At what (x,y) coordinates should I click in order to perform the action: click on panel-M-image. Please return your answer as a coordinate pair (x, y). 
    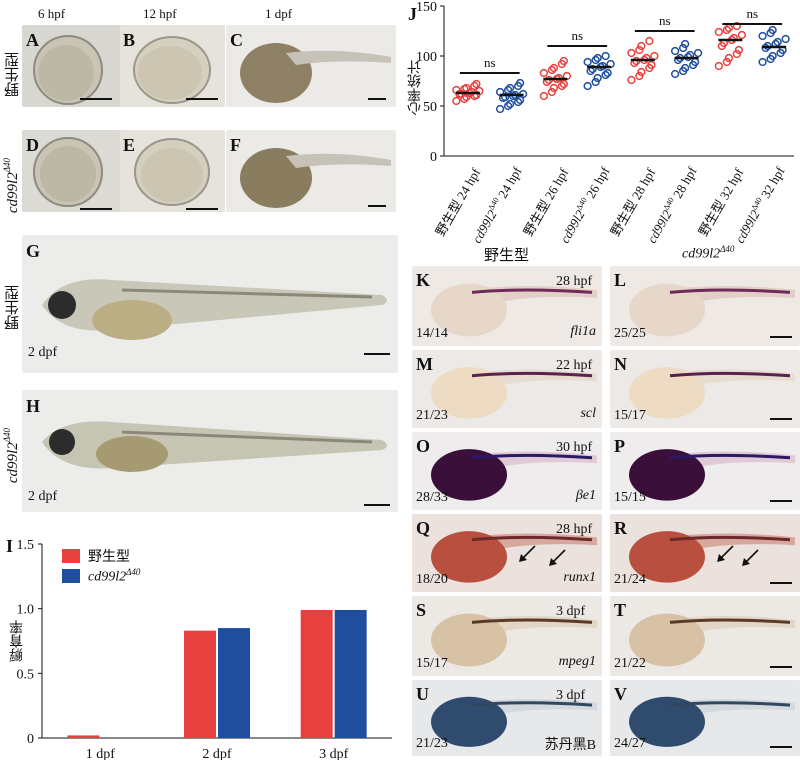
    Looking at the image, I should click on (507, 389).